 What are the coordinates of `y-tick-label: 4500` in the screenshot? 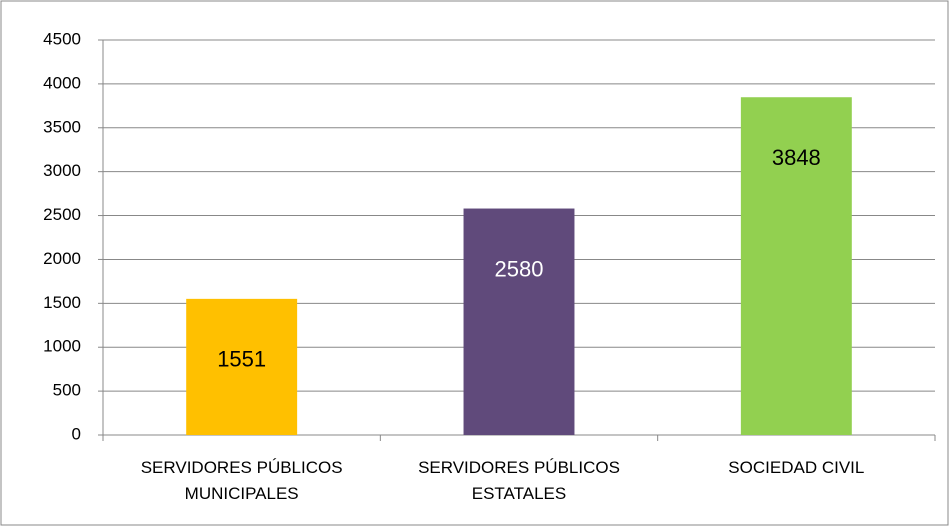 It's located at (62, 38).